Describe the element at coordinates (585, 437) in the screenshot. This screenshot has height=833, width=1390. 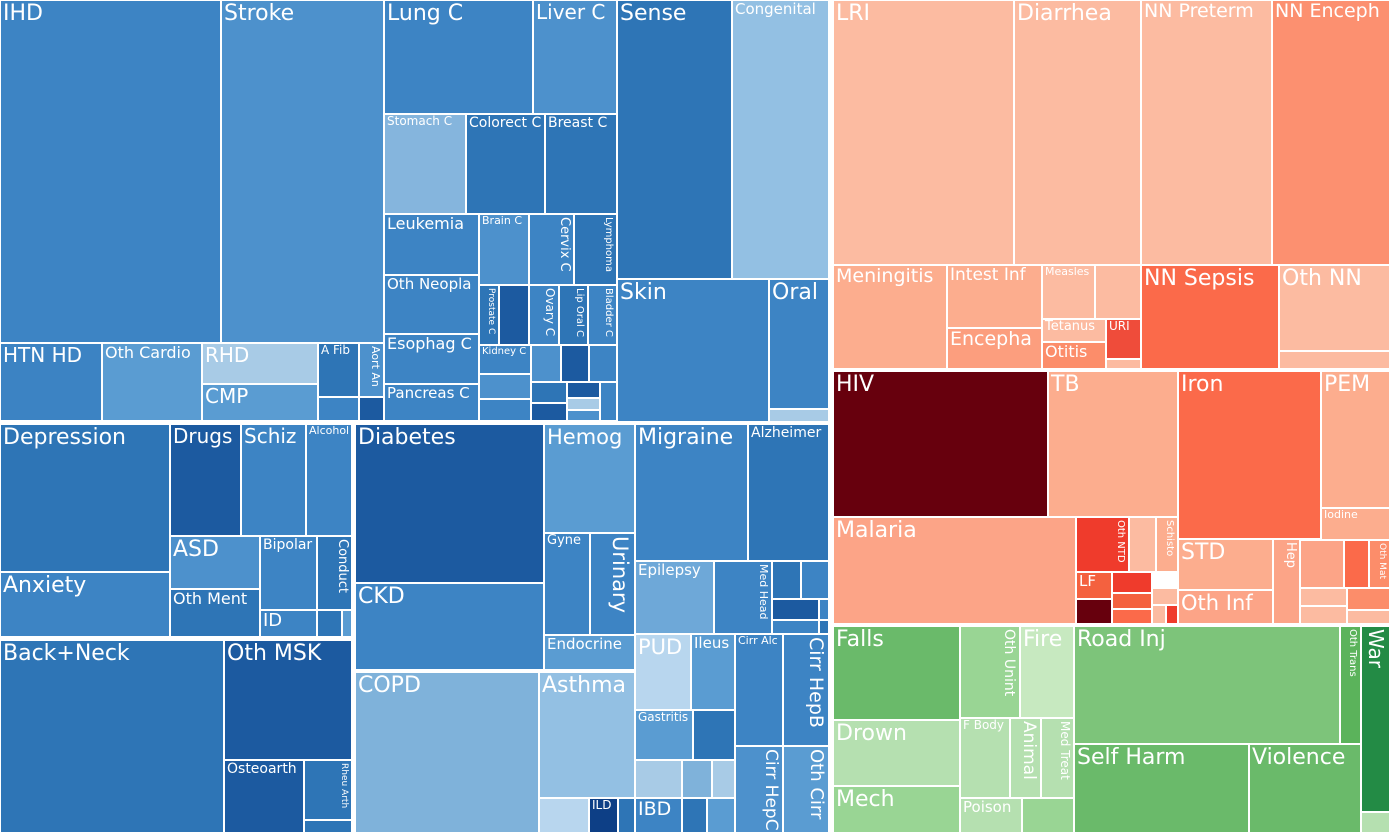
I see `treemap-label-hemog: Hemog` at that location.